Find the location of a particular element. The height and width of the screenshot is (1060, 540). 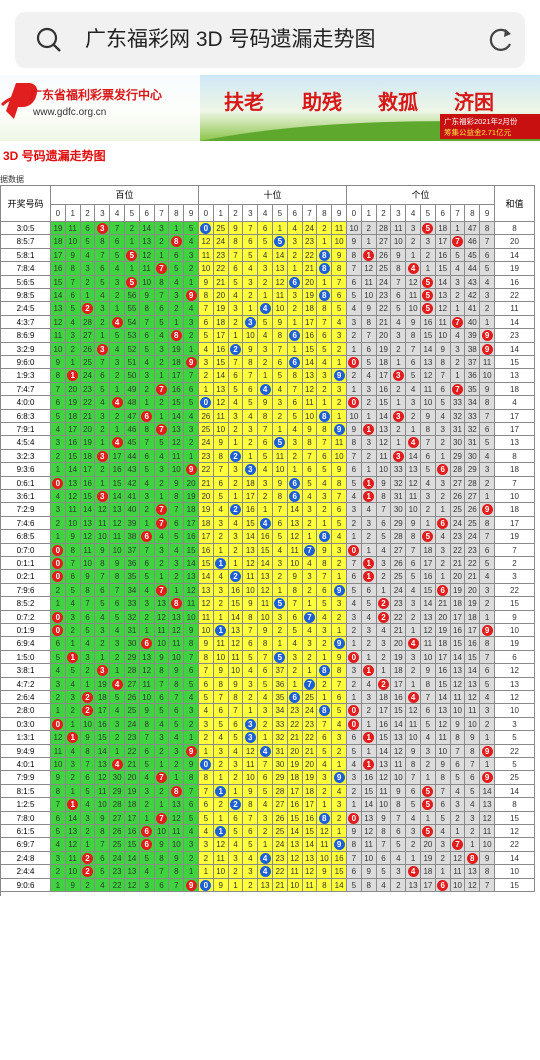

hit-number: 7 is located at coordinates (309, 617).